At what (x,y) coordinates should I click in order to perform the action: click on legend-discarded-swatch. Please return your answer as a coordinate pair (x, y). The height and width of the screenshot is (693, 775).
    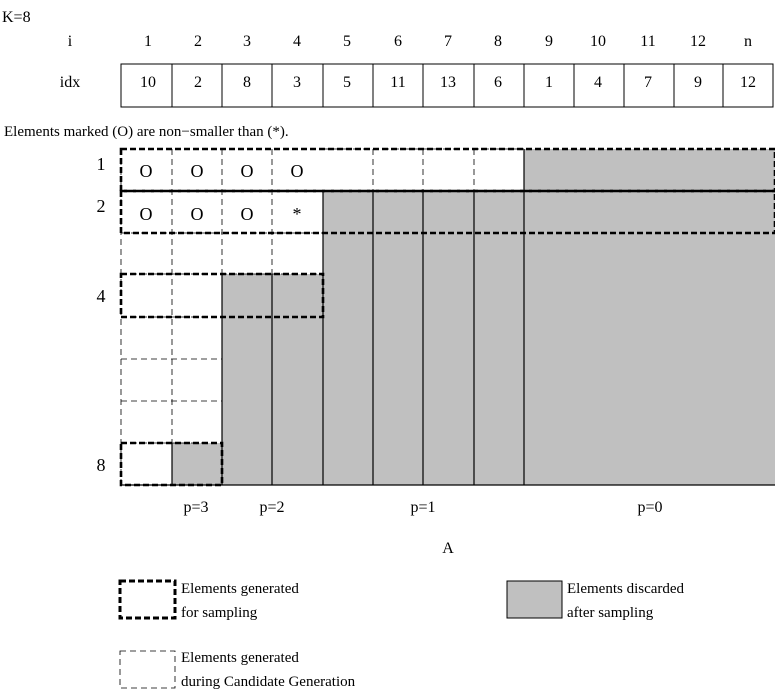
    Looking at the image, I should click on (534, 599).